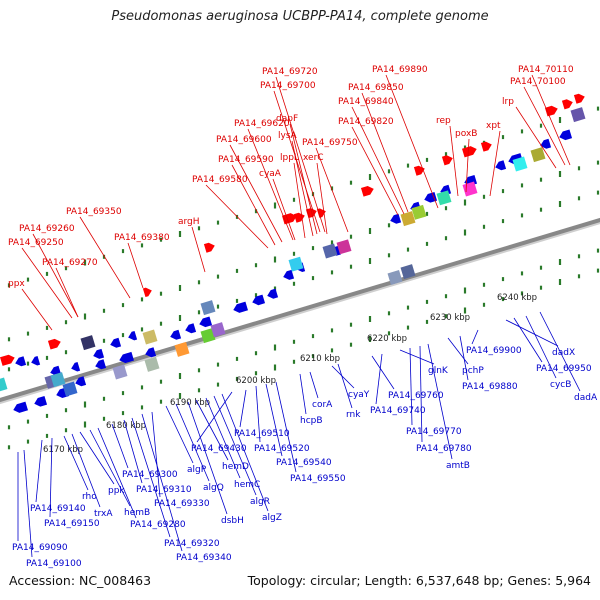  What do you see at coordinates (434, 432) in the screenshot?
I see `bottom-gene-label: PA14_69770` at bounding box center [434, 432].